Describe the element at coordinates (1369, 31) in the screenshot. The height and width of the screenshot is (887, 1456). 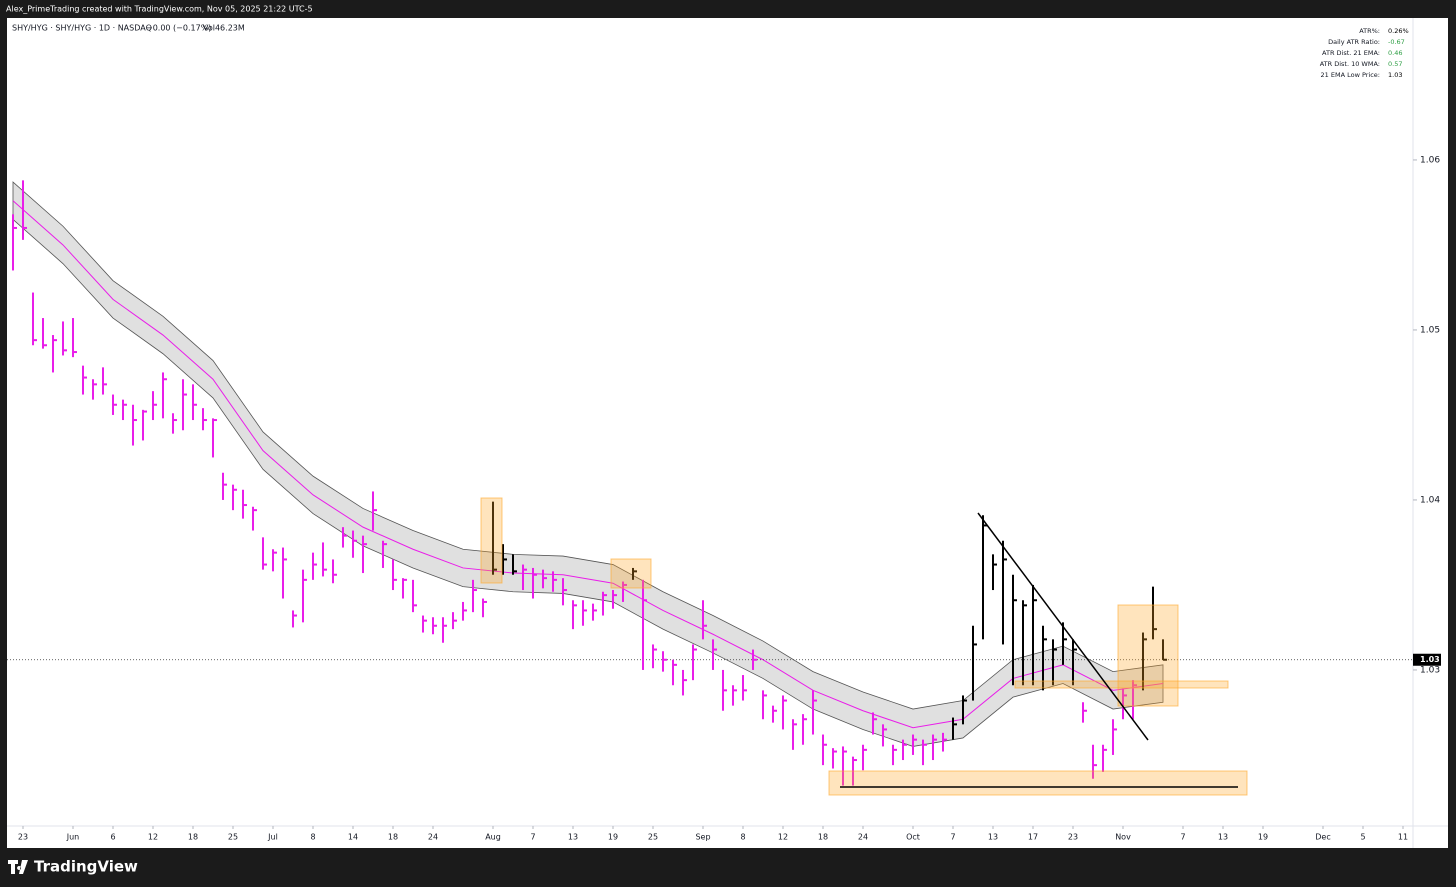
I see `table-label: ATR%:` at that location.